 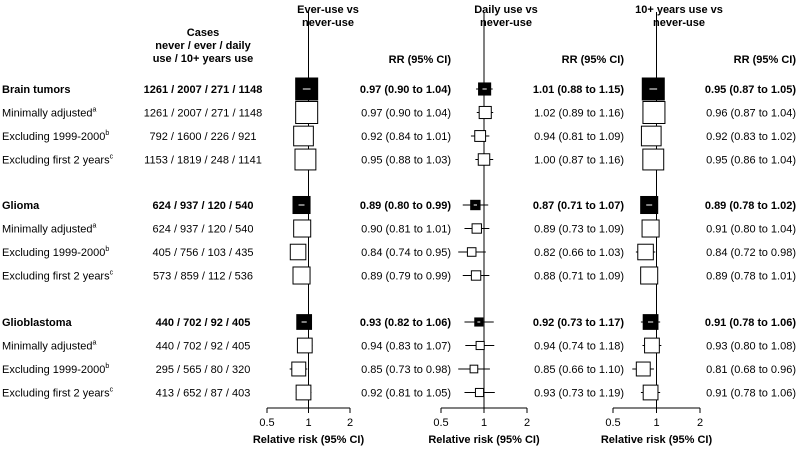 I want to click on row-cases: 1153 / 1819 / 248 / 1141, so click(x=203, y=161).